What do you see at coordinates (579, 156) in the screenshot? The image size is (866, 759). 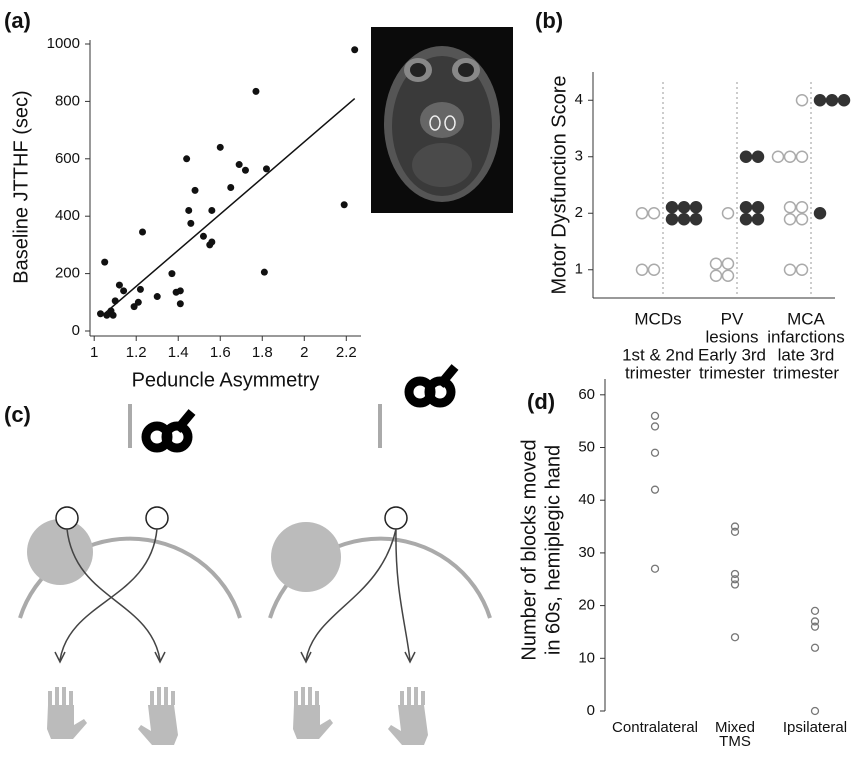 I see `y-tick-label: 3` at bounding box center [579, 156].